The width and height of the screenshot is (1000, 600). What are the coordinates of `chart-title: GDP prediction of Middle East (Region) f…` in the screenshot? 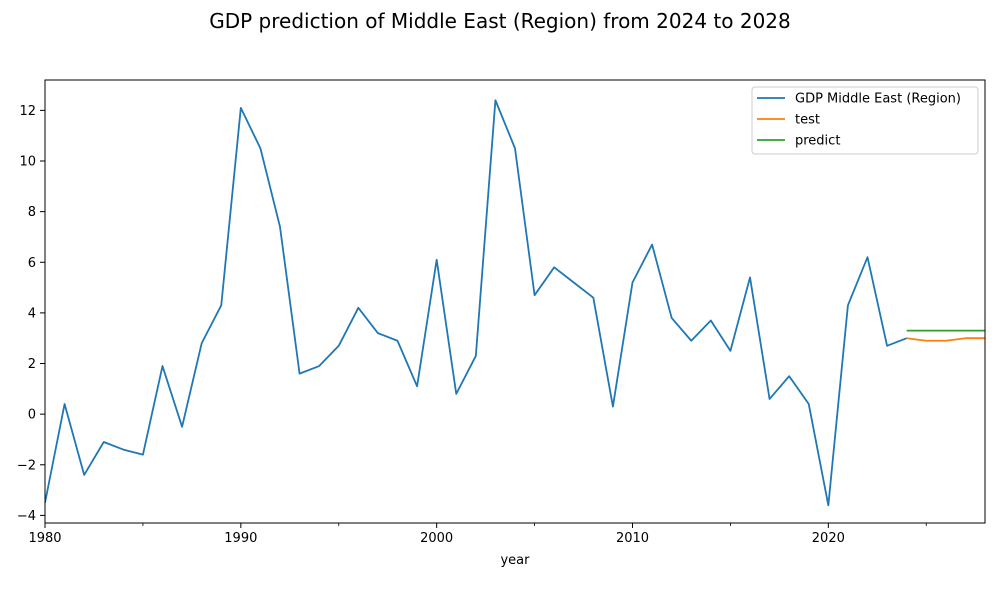 It's located at (500, 21).